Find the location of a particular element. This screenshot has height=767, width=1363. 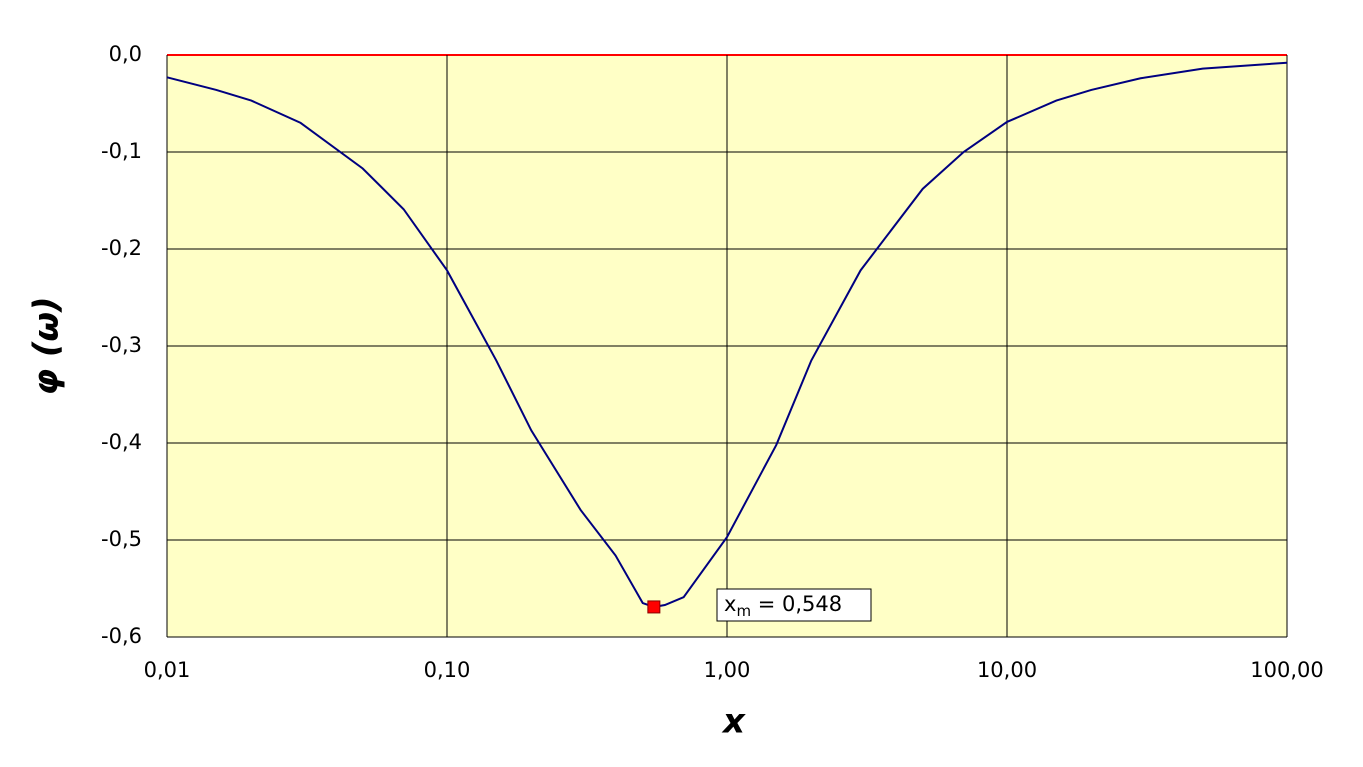

annotation-base: x is located at coordinates (730, 604).